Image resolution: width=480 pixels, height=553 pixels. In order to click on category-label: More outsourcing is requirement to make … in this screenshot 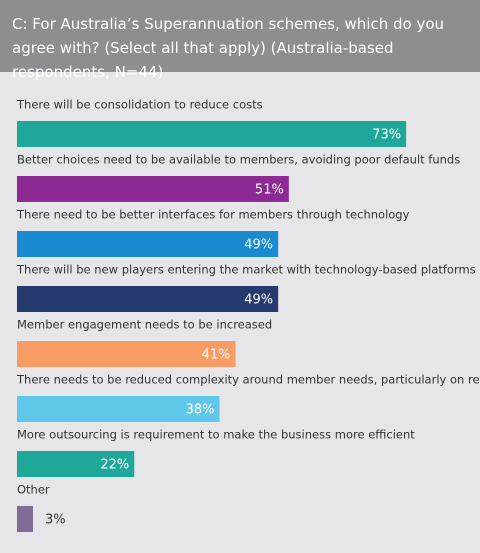, I will do `click(216, 435)`.